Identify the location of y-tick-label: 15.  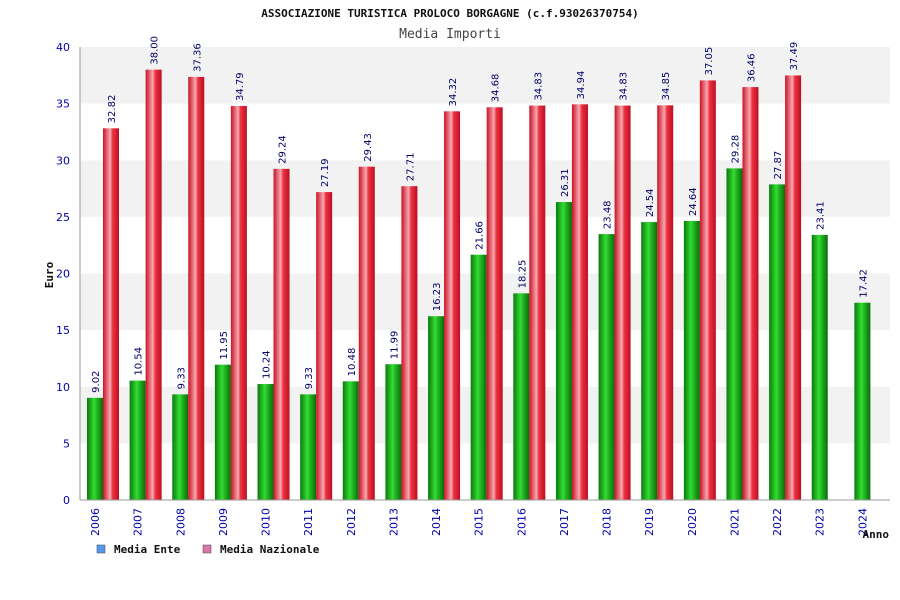
(63, 330).